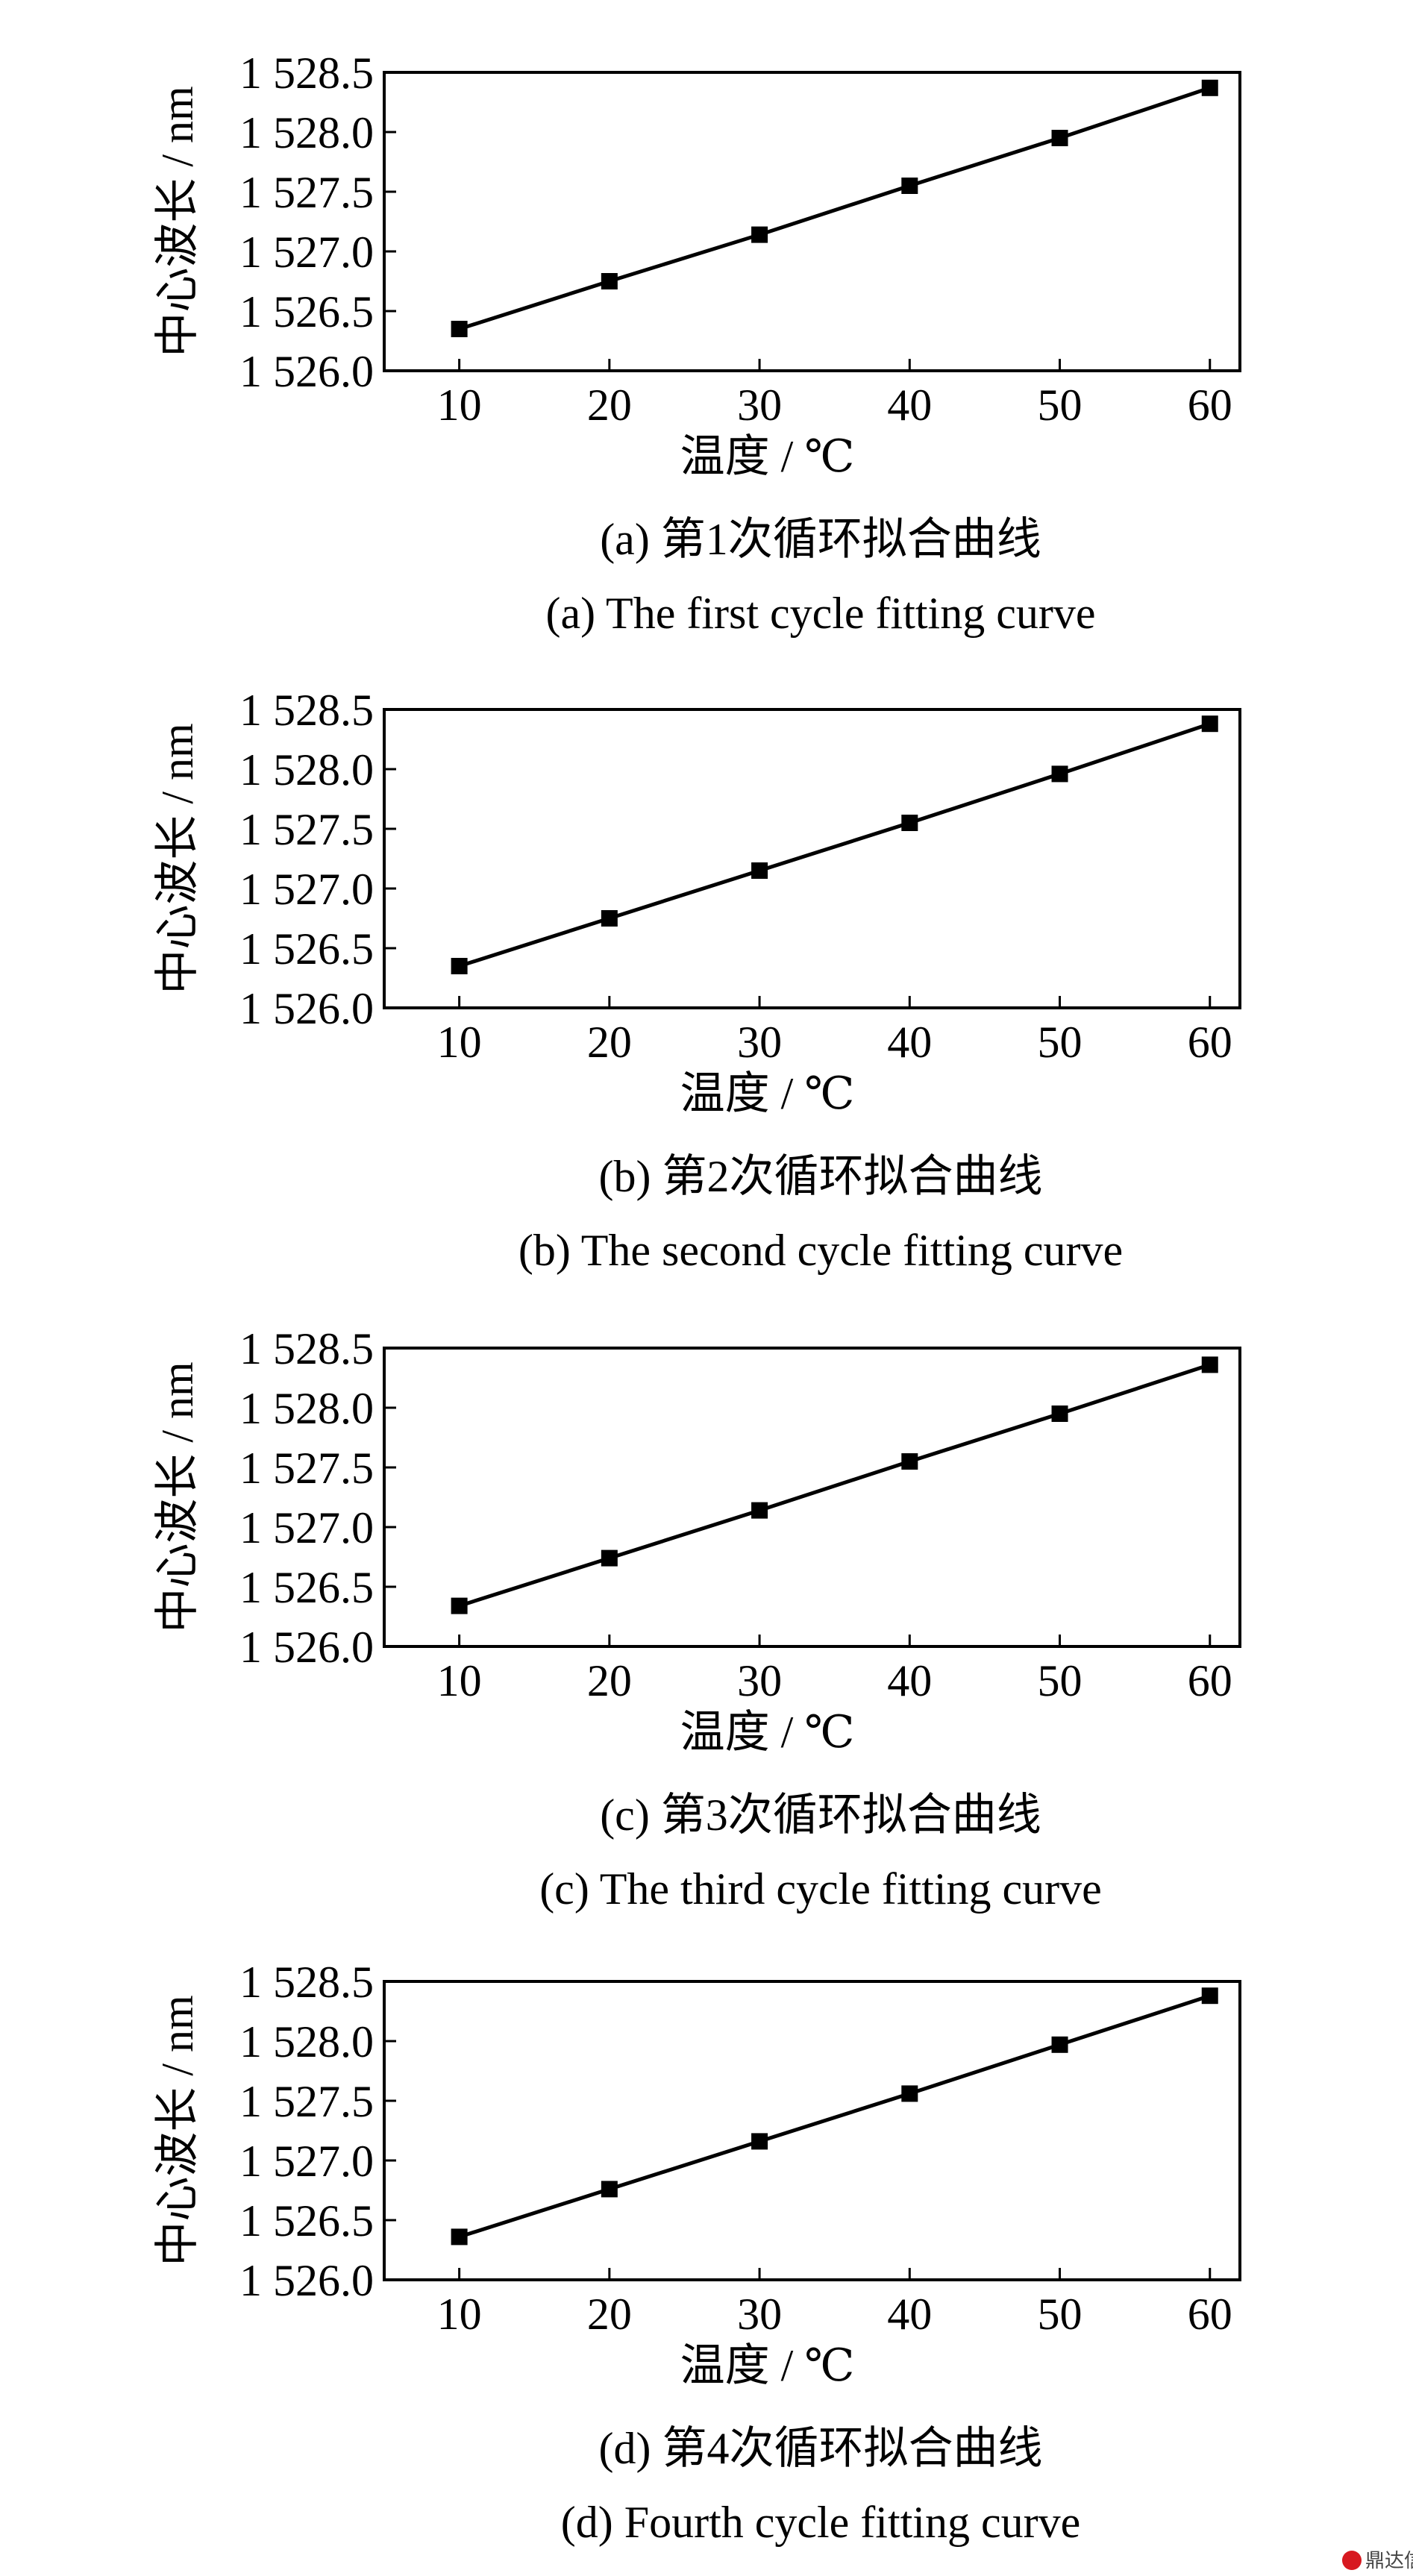 The image size is (1413, 2576). What do you see at coordinates (820, 1815) in the screenshot?
I see `caption-cn: (c) 第3次循环拟合曲线` at bounding box center [820, 1815].